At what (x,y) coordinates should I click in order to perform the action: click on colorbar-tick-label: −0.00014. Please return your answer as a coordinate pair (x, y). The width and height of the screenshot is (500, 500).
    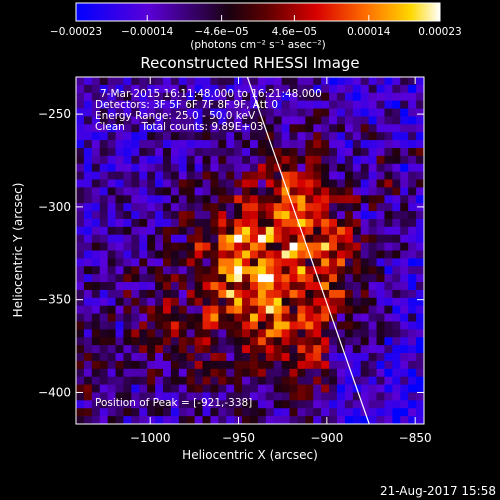
    Looking at the image, I should click on (147, 32).